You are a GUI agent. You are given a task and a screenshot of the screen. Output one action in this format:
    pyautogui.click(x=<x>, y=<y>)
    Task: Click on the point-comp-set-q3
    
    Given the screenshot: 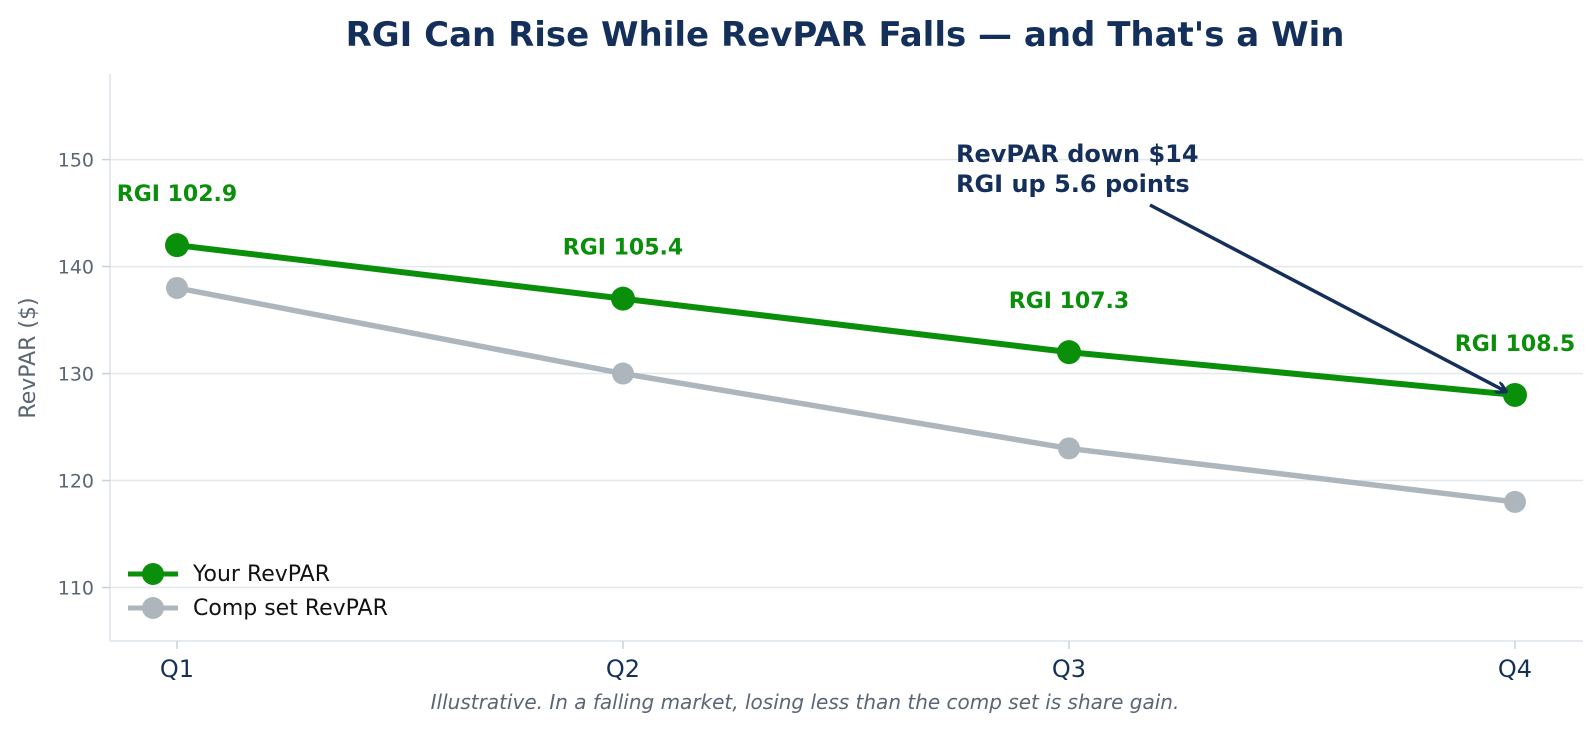 What is the action you would take?
    pyautogui.click(x=1069, y=448)
    